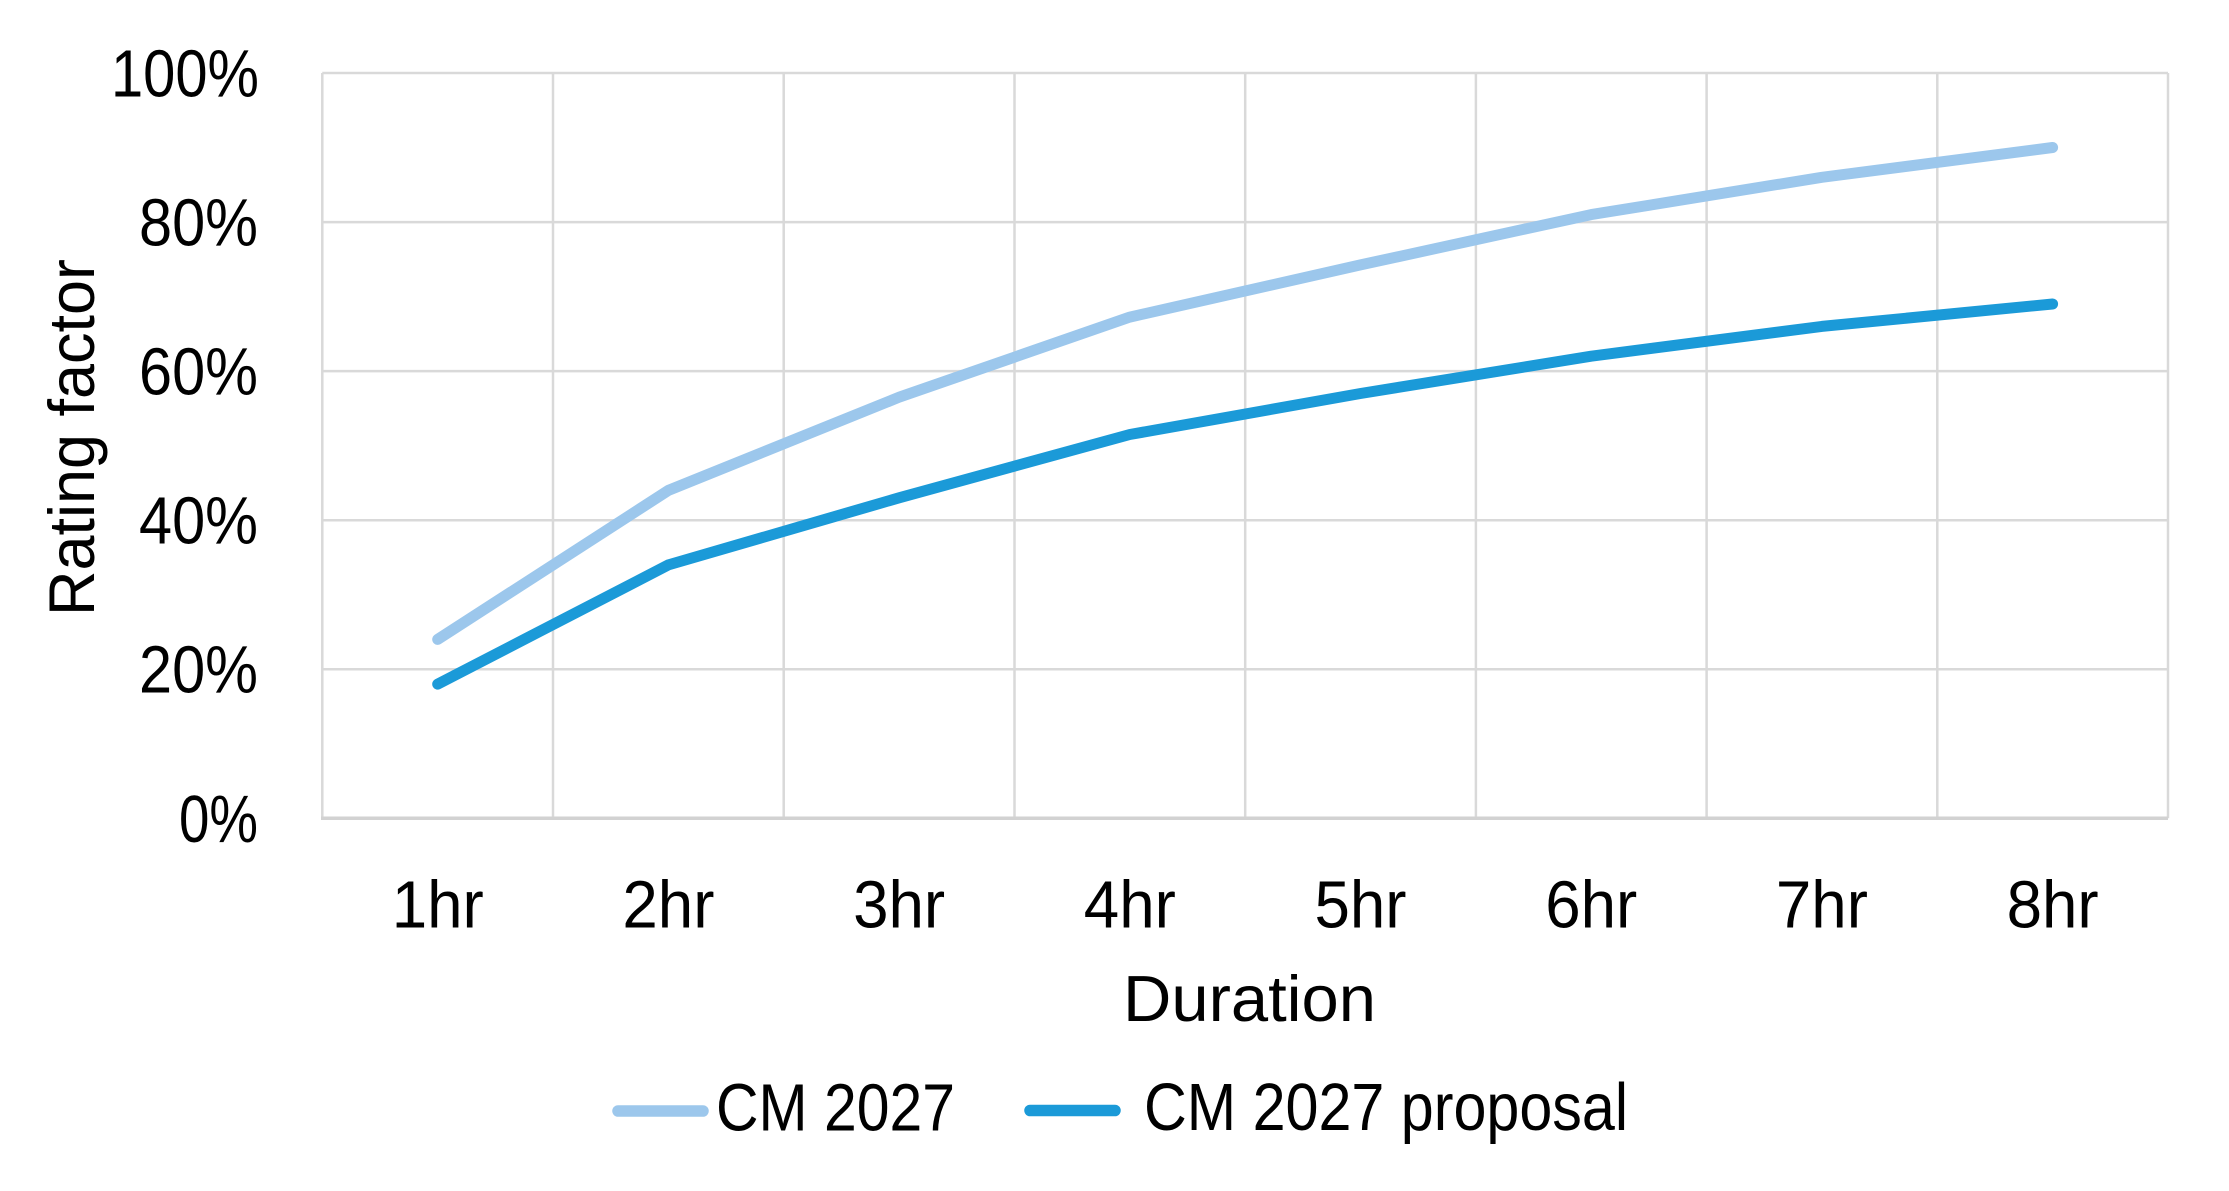  I want to click on svg-text: 4hr, so click(1130, 905).